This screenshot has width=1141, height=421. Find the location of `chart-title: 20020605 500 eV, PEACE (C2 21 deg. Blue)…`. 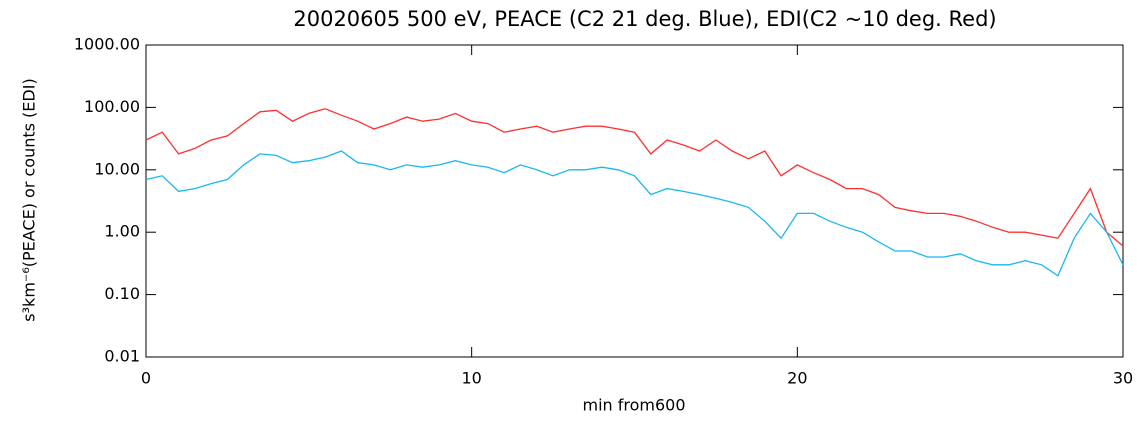

chart-title: 20020605 500 eV, PEACE (C2 21 deg. Blue)… is located at coordinates (644, 19).